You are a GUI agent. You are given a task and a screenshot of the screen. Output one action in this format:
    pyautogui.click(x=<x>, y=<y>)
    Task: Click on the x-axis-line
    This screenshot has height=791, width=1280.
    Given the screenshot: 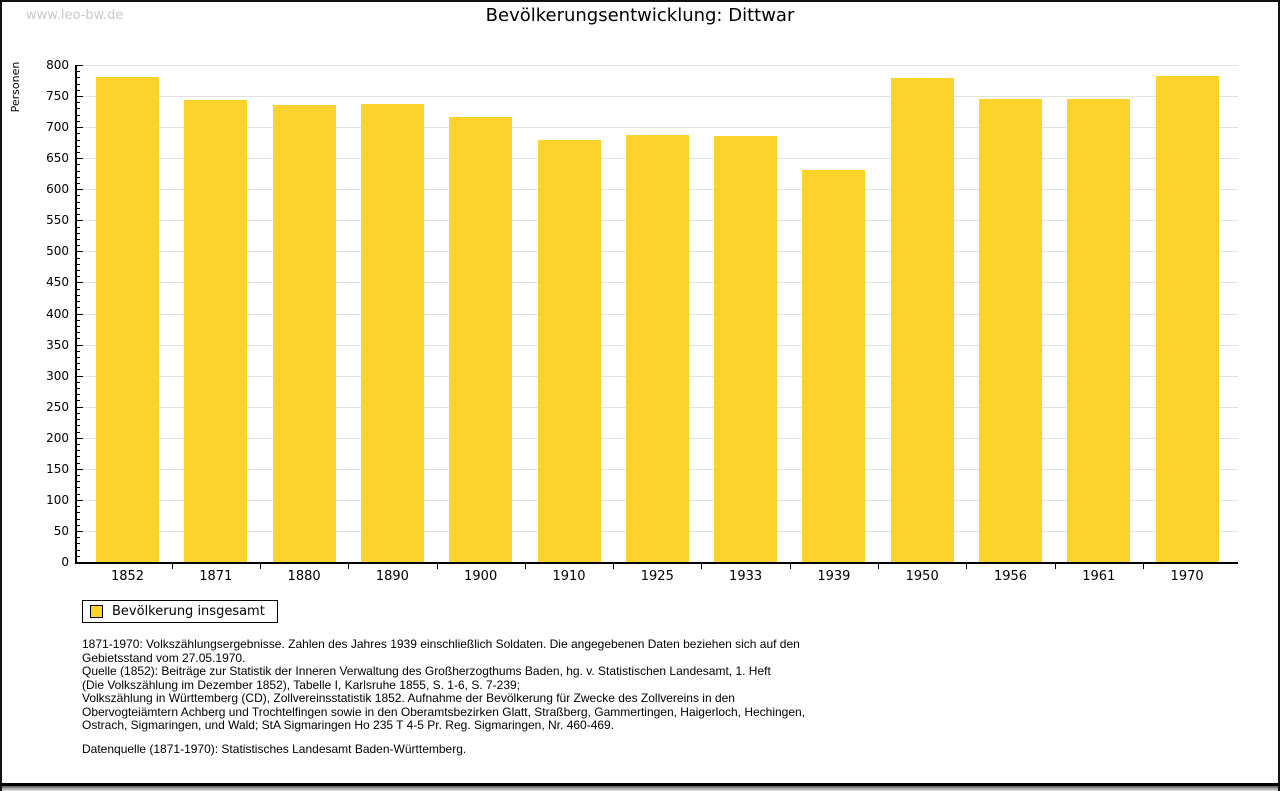 What is the action you would take?
    pyautogui.click(x=656, y=563)
    